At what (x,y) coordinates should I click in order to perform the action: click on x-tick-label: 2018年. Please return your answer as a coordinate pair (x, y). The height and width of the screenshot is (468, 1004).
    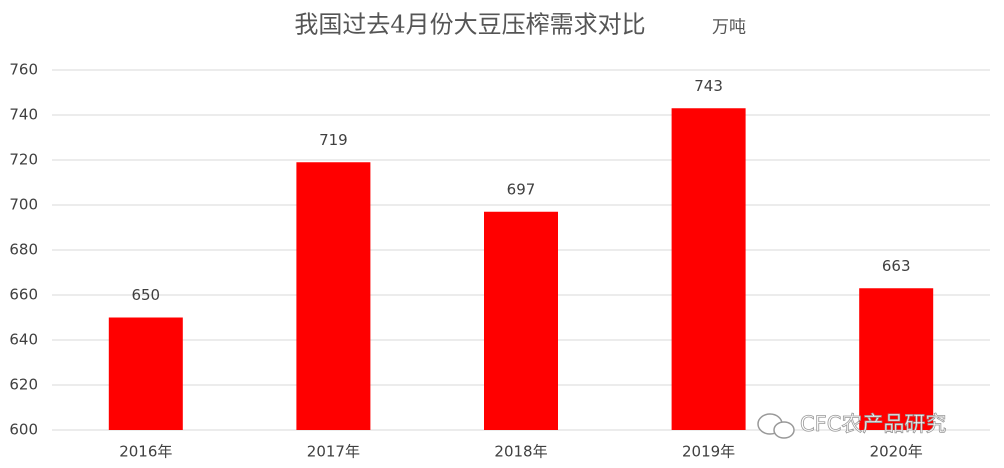
    Looking at the image, I should click on (520, 452).